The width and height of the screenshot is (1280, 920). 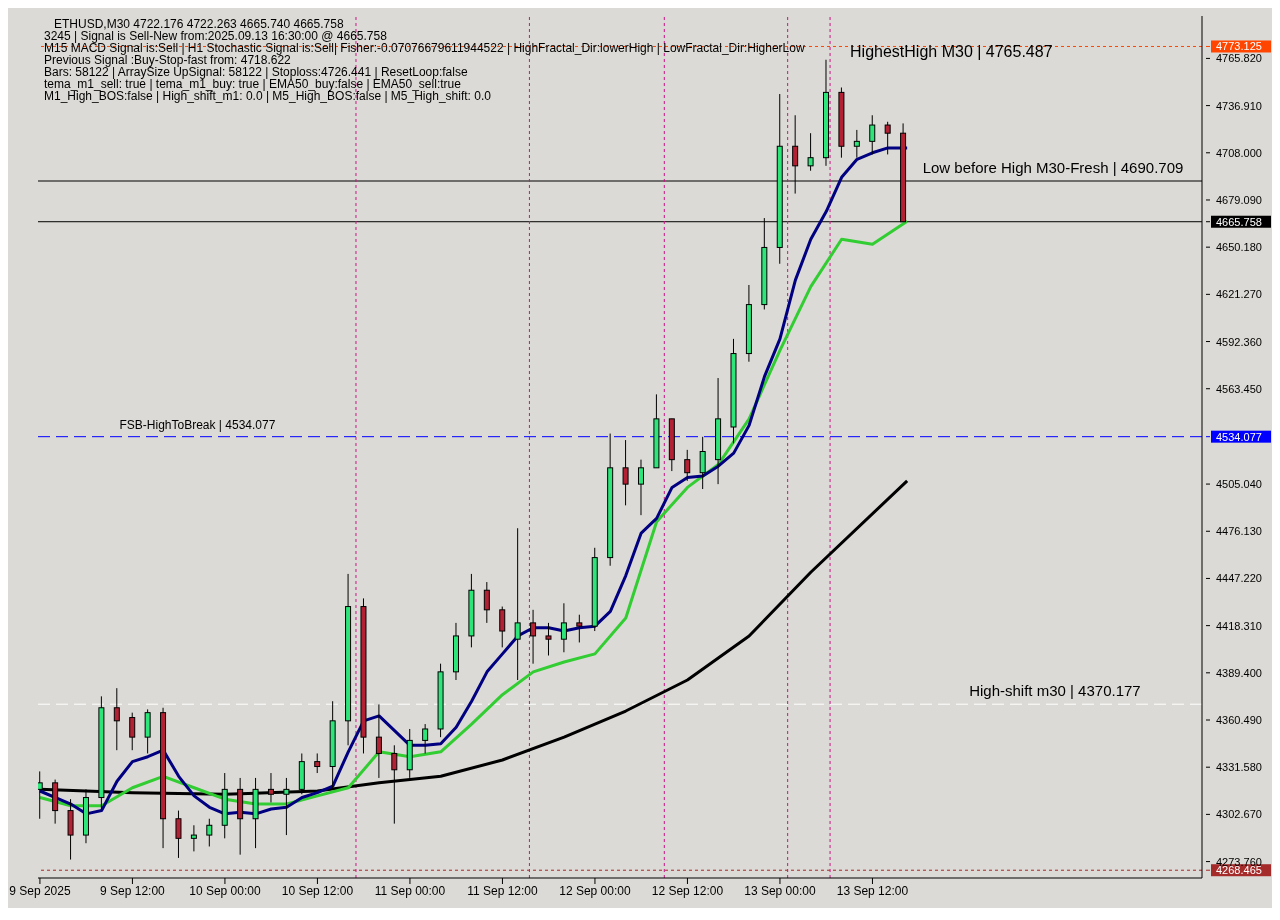 What do you see at coordinates (1239, 814) in the screenshot?
I see `y-tick-label: 4302.670` at bounding box center [1239, 814].